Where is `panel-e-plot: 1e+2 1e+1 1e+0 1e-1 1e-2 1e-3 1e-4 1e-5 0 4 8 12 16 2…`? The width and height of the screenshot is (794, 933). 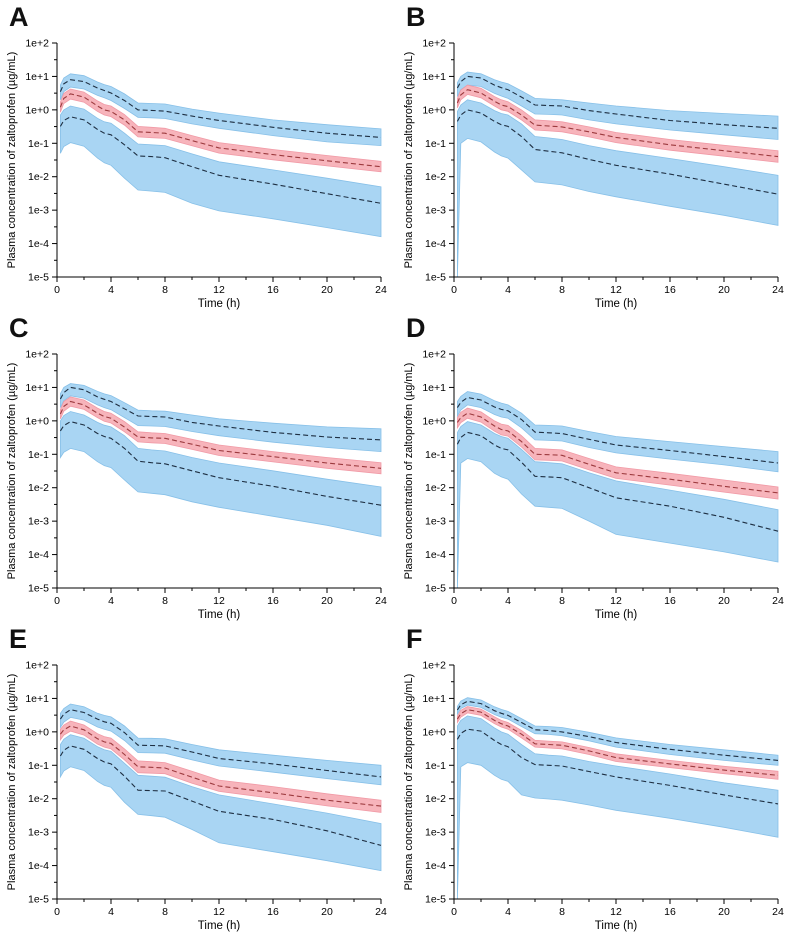
panel-e-plot: 1e+2 1e+1 1e+0 1e-1 1e-2 1e-3 1e-4 1e-5 0 4 8 12 16 2… is located at coordinates (196, 796).